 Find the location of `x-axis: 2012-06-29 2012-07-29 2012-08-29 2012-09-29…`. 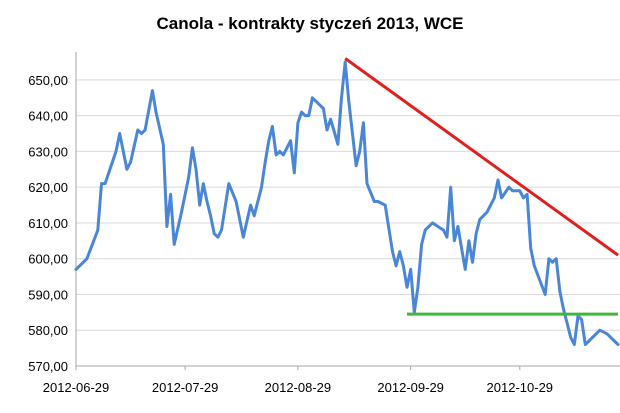

x-axis: 2012-06-29 2012-07-29 2012-08-29 2012-09-29… is located at coordinates (331, 380).